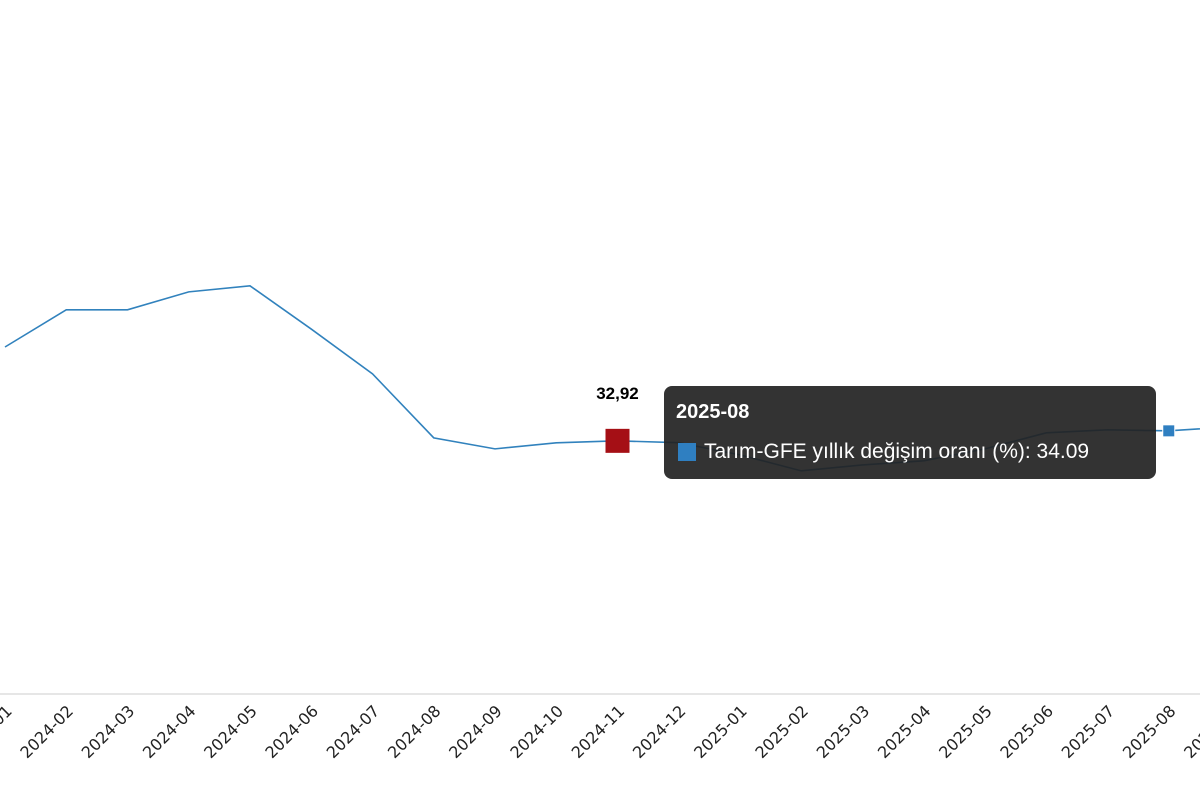 This screenshot has height=800, width=1200. What do you see at coordinates (230, 731) in the screenshot?
I see `x-tick-label: 2024-05` at bounding box center [230, 731].